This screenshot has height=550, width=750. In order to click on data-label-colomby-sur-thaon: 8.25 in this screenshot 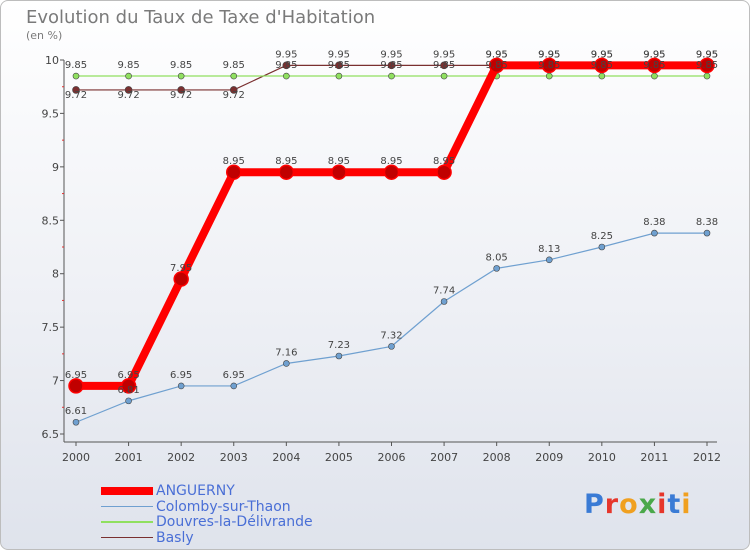, I will do `click(602, 236)`.